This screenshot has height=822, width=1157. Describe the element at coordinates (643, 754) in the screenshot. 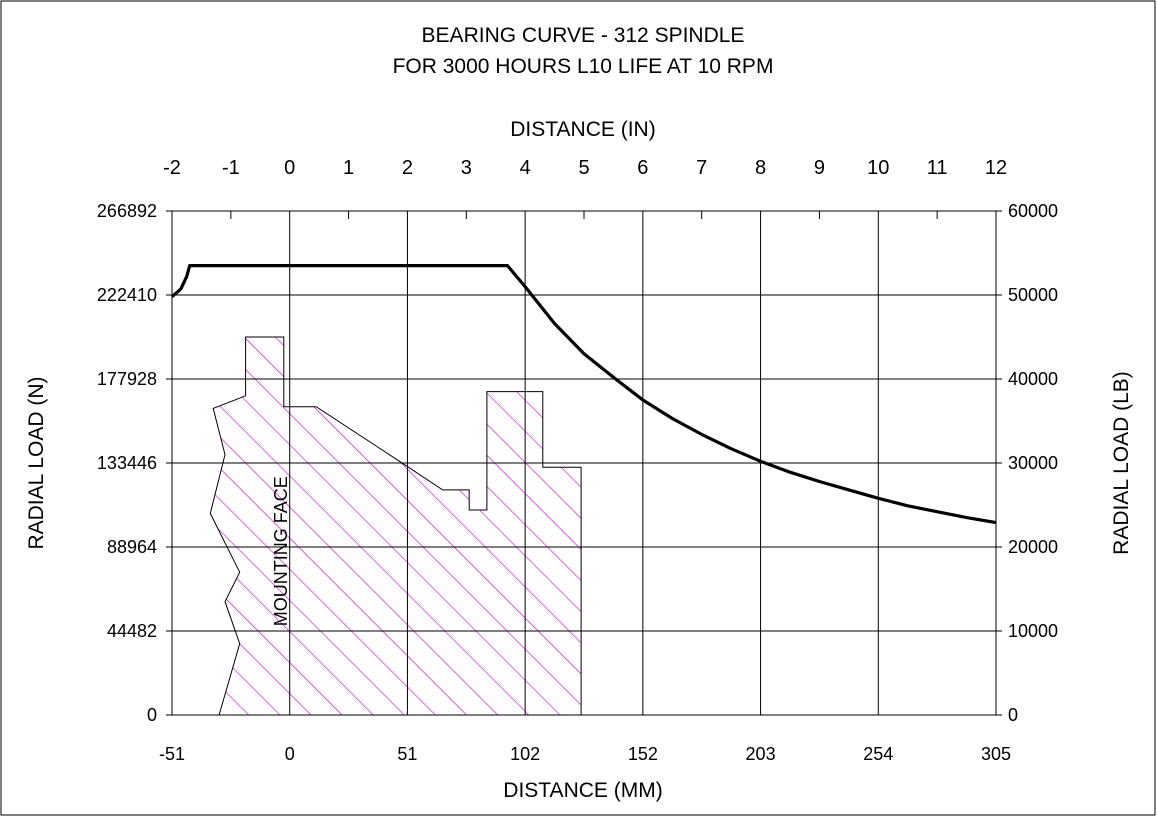

I see `bottom-tick-label: 152` at that location.